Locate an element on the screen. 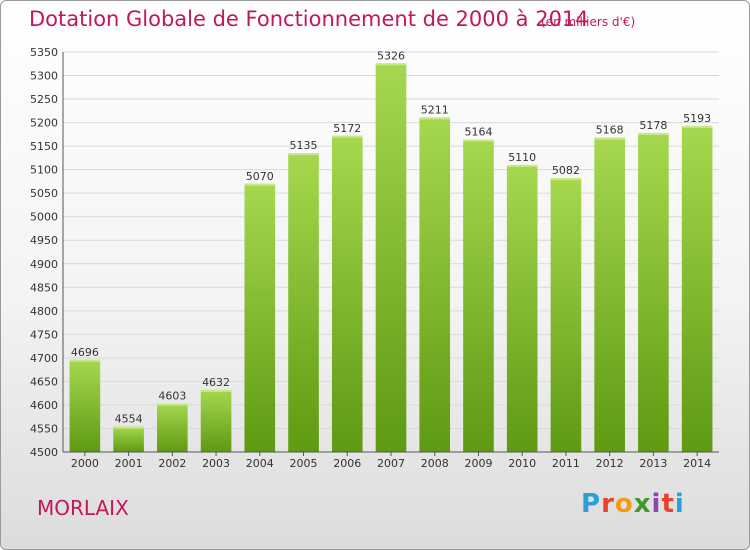 Image resolution: width=750 pixels, height=550 pixels. bar-value-label: 5168 is located at coordinates (610, 130).